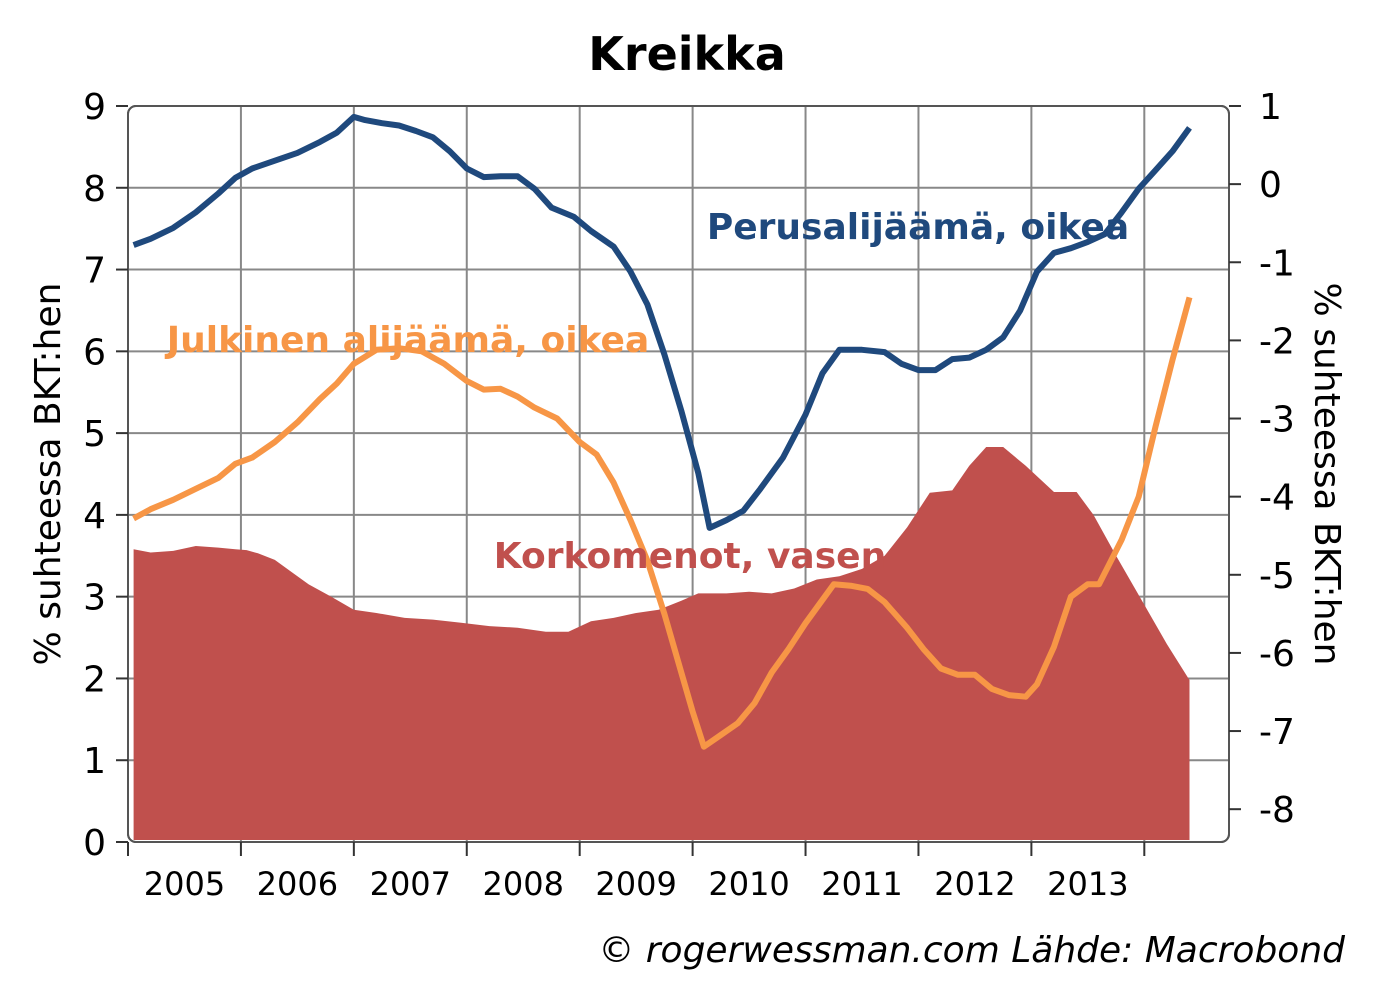 The image size is (1375, 1000). Describe the element at coordinates (974, 884) in the screenshot. I see `x-tick-label: 2012` at that location.